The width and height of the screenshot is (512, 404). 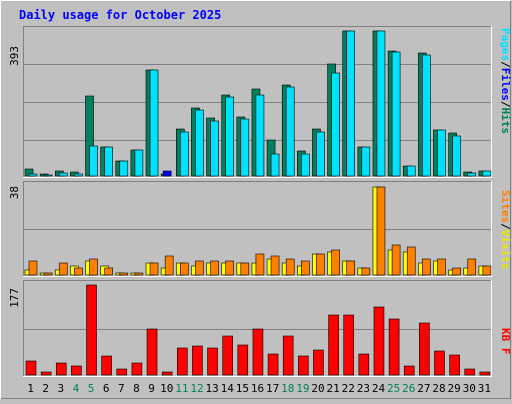 I want to click on legend: Pages/Files/Hits, so click(x=505, y=81).